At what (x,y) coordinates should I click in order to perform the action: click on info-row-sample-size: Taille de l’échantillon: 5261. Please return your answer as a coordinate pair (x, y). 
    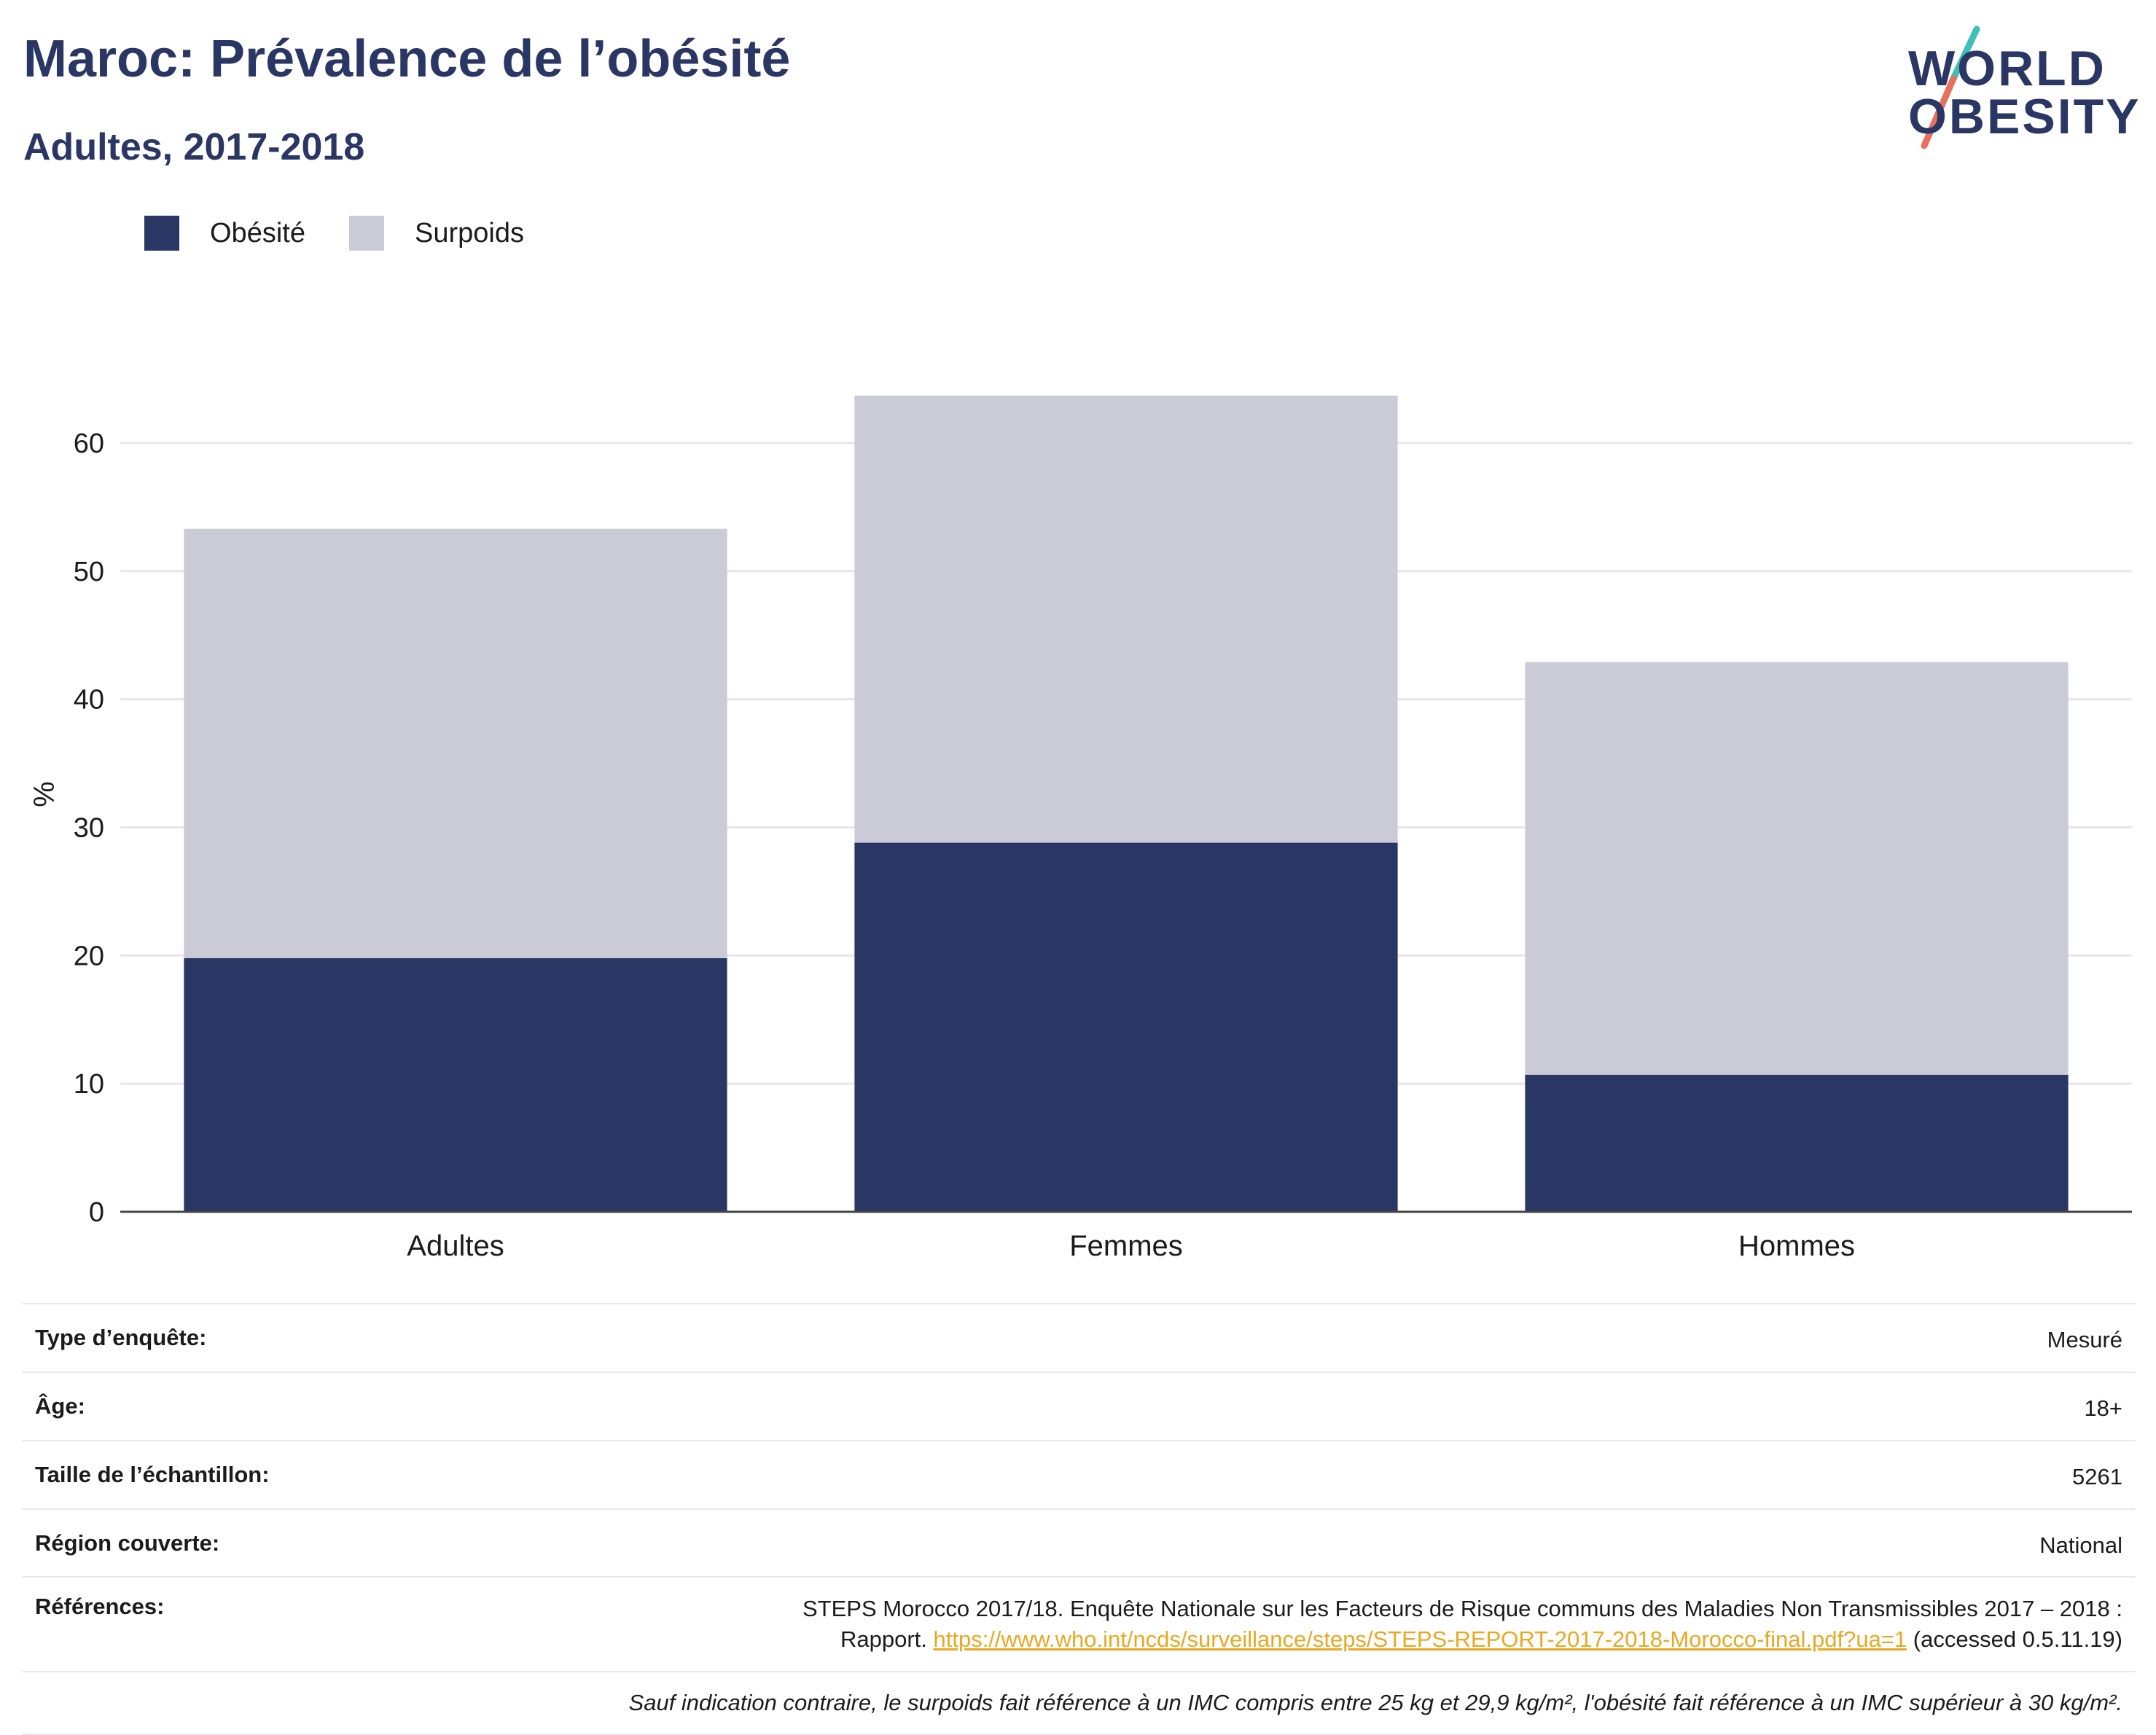
    Looking at the image, I should click on (1079, 1473).